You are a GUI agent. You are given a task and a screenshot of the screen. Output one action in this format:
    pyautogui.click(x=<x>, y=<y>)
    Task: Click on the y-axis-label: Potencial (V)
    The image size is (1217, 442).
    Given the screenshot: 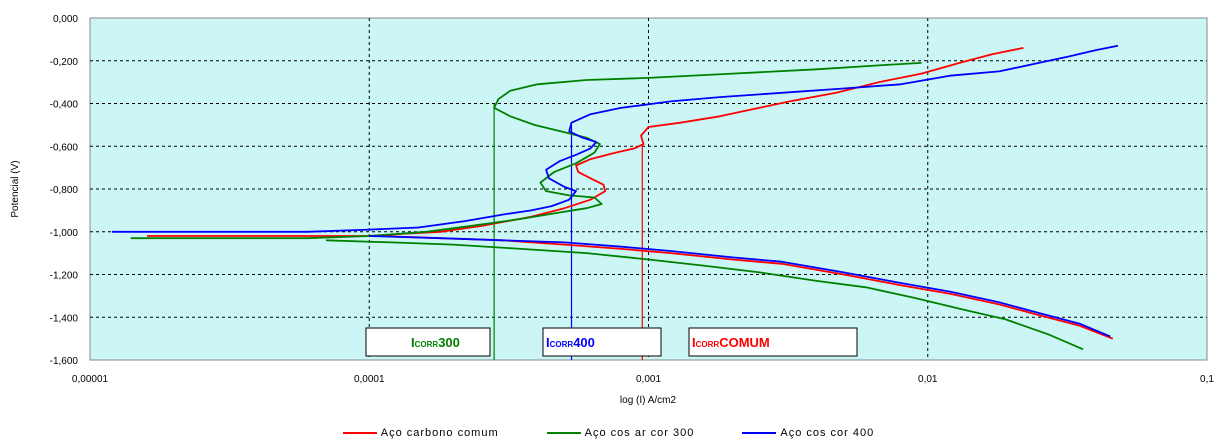 What is the action you would take?
    pyautogui.click(x=15, y=188)
    